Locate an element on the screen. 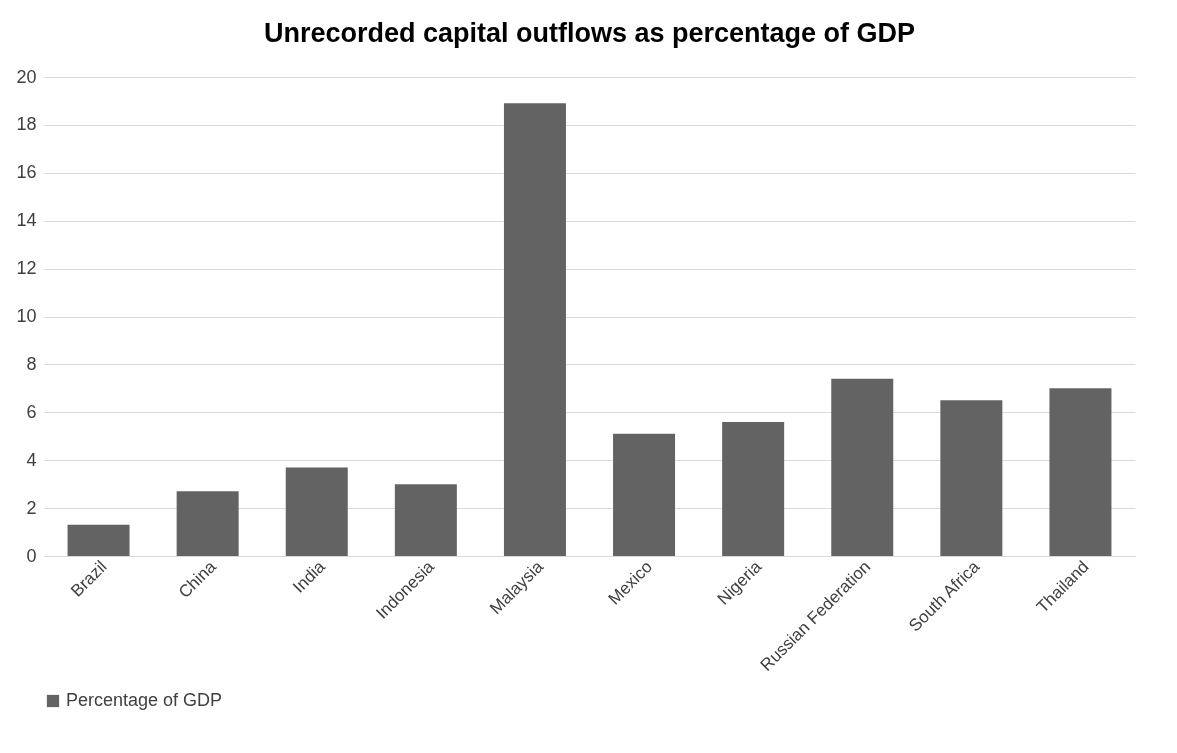  chart-title: Unrecorded capital outflows as percentage of GDP is located at coordinates (589, 33).